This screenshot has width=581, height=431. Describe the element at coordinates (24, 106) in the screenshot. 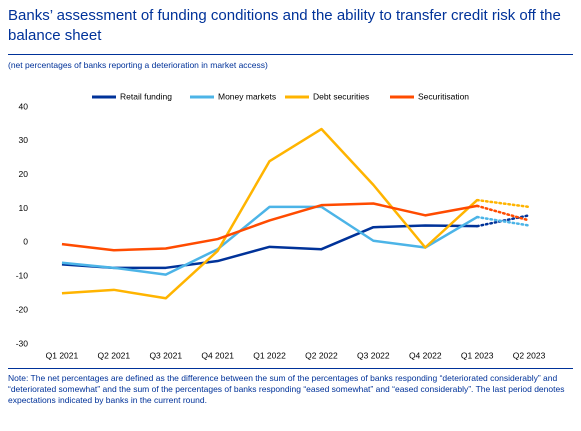

I see `y-tick-label: 40` at that location.